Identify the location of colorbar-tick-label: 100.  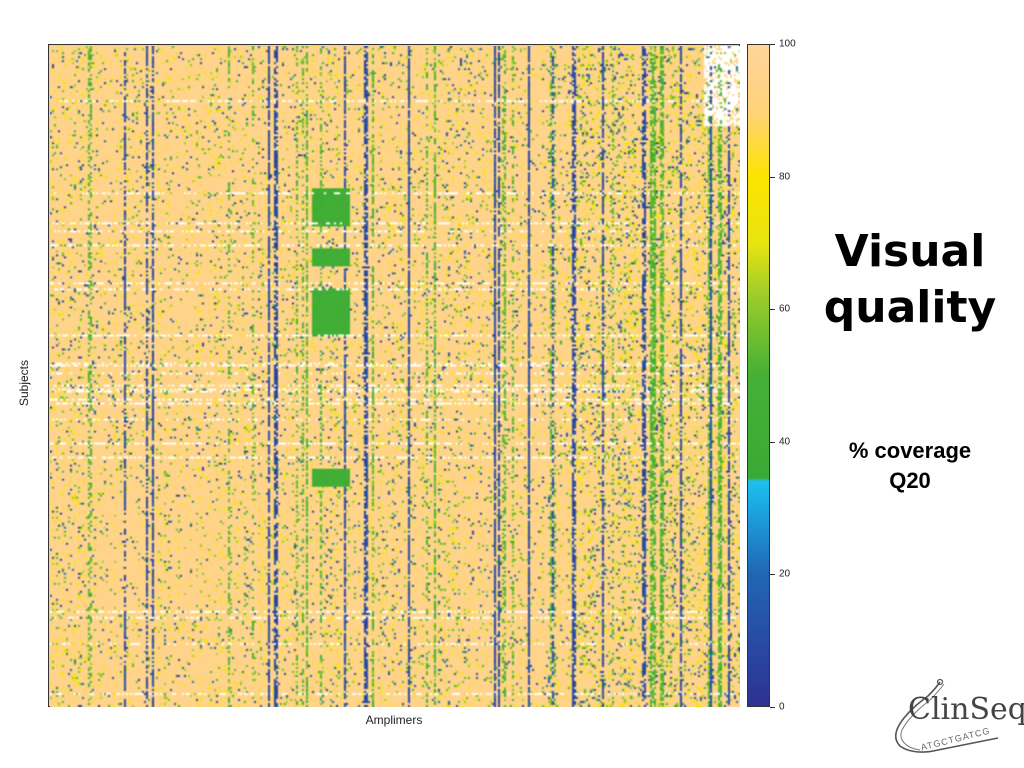
(787, 44).